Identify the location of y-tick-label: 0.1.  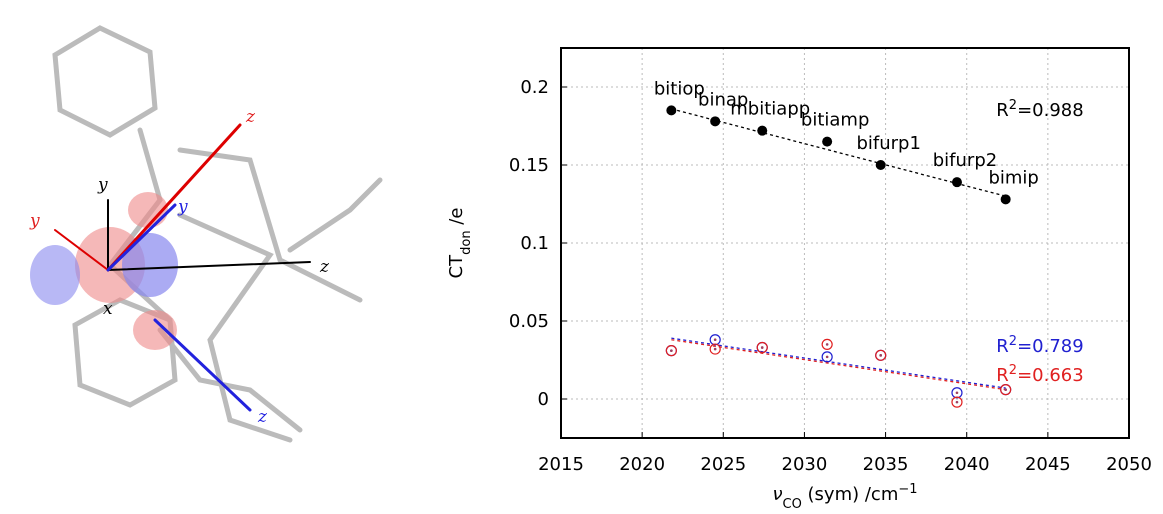
(534, 243).